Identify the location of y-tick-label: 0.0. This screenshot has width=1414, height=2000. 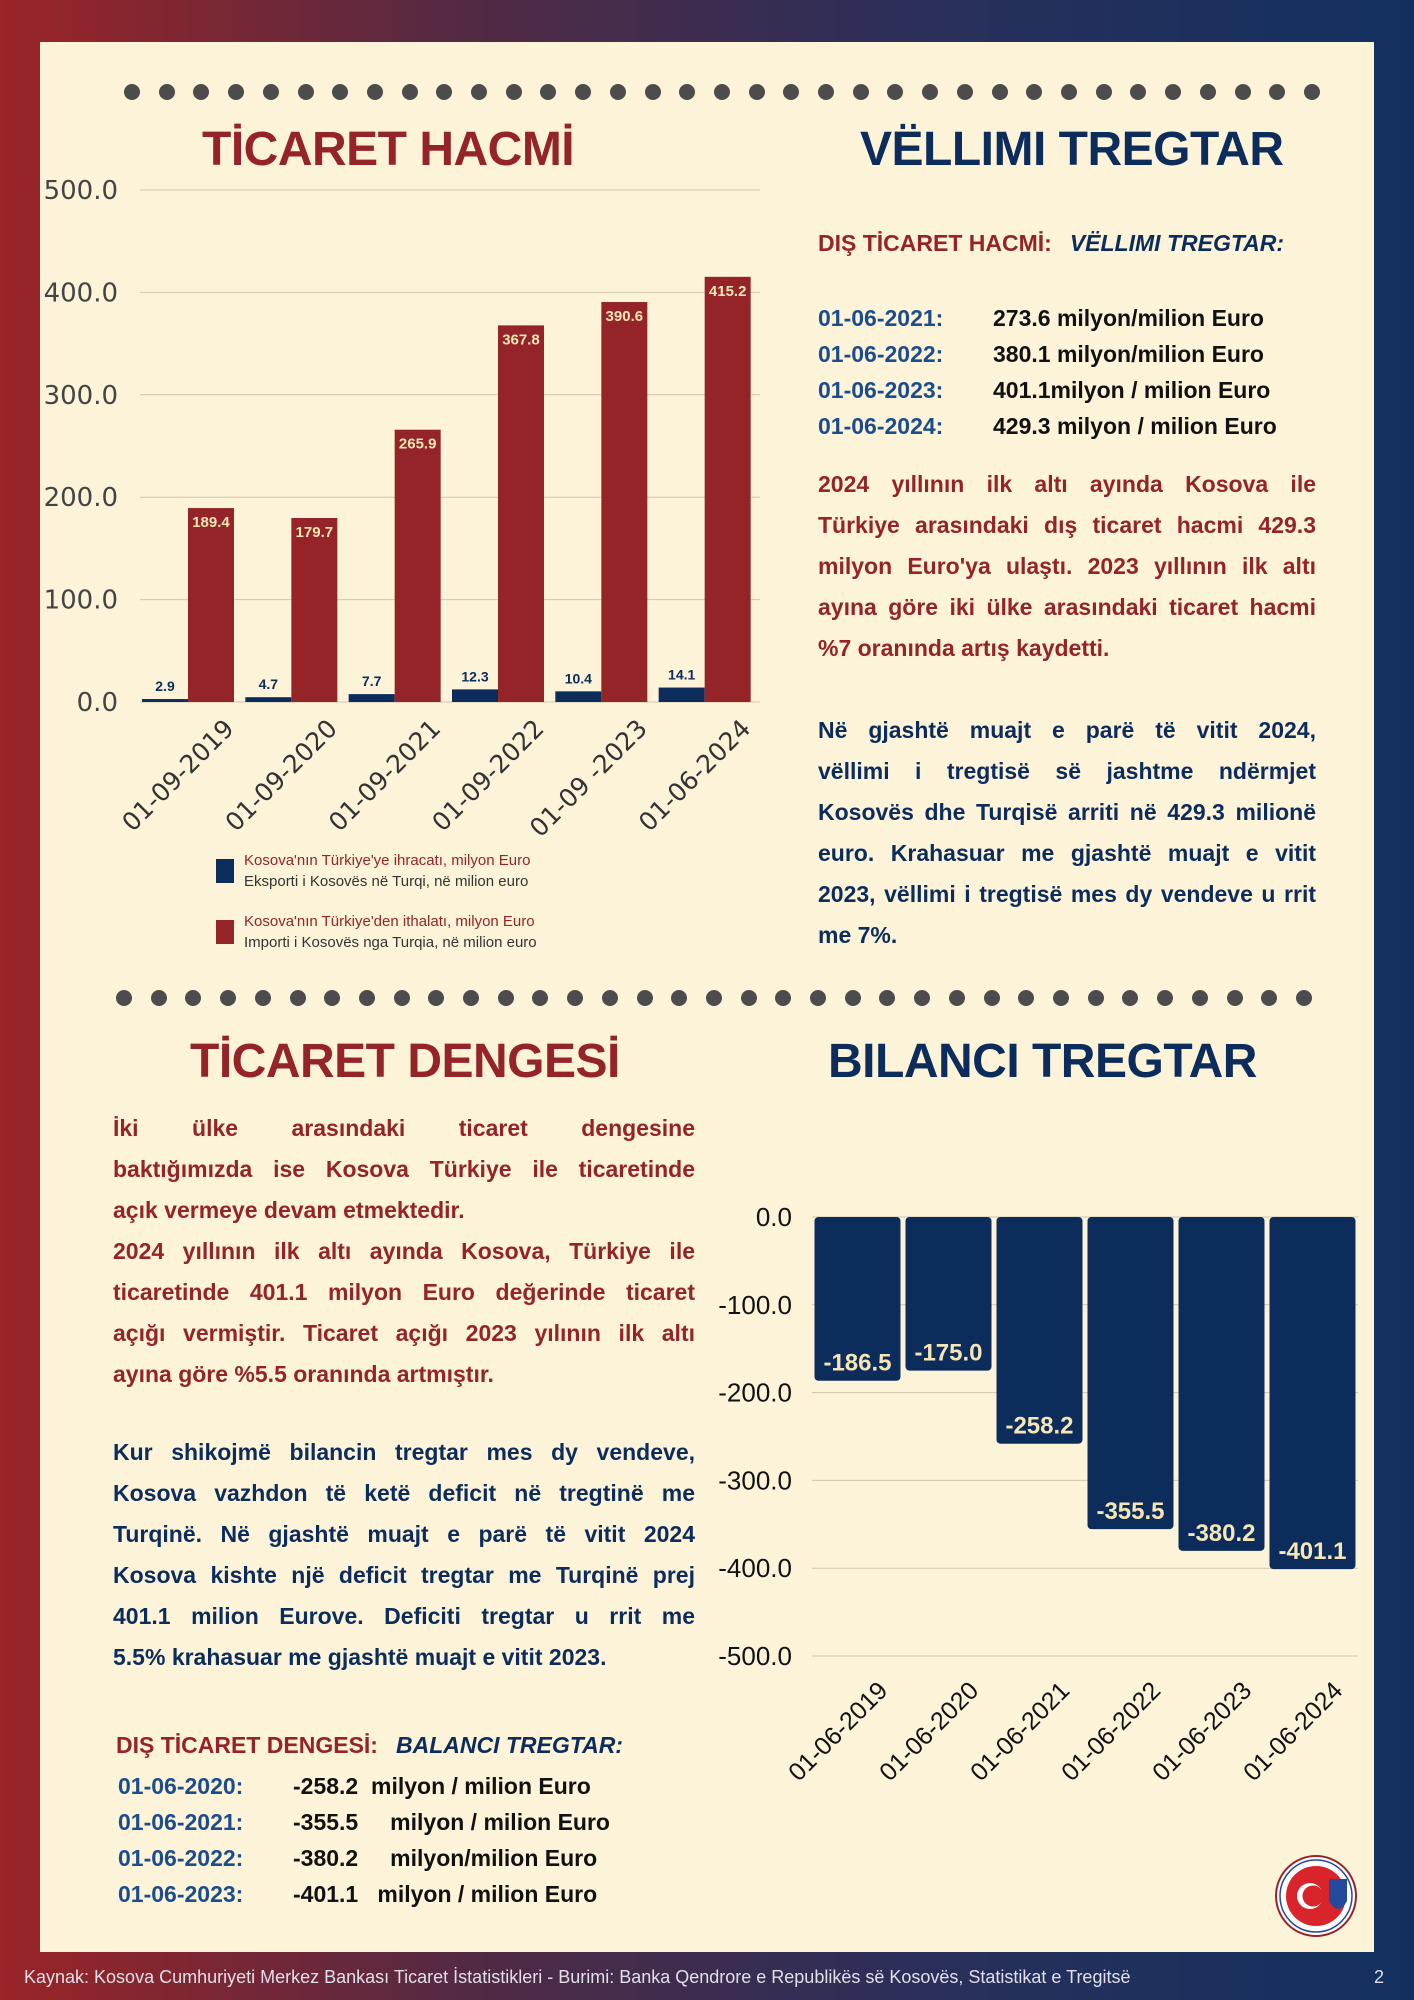
(774, 1217).